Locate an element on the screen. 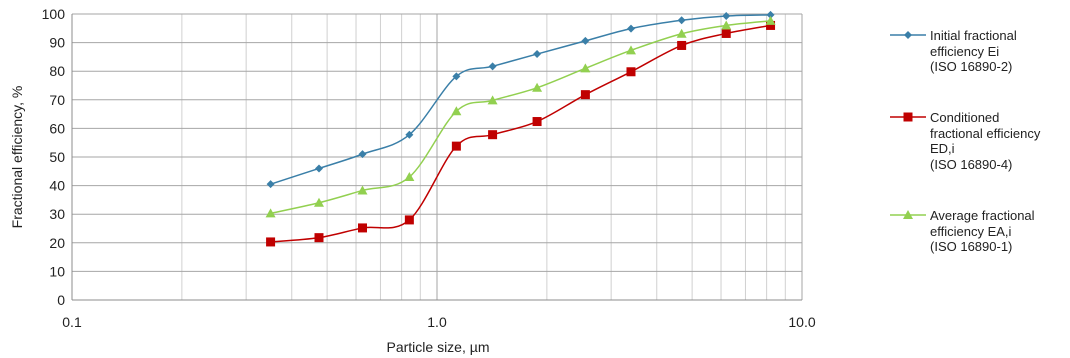 This screenshot has height=358, width=1070. y-tick-label: 90 is located at coordinates (57, 43).